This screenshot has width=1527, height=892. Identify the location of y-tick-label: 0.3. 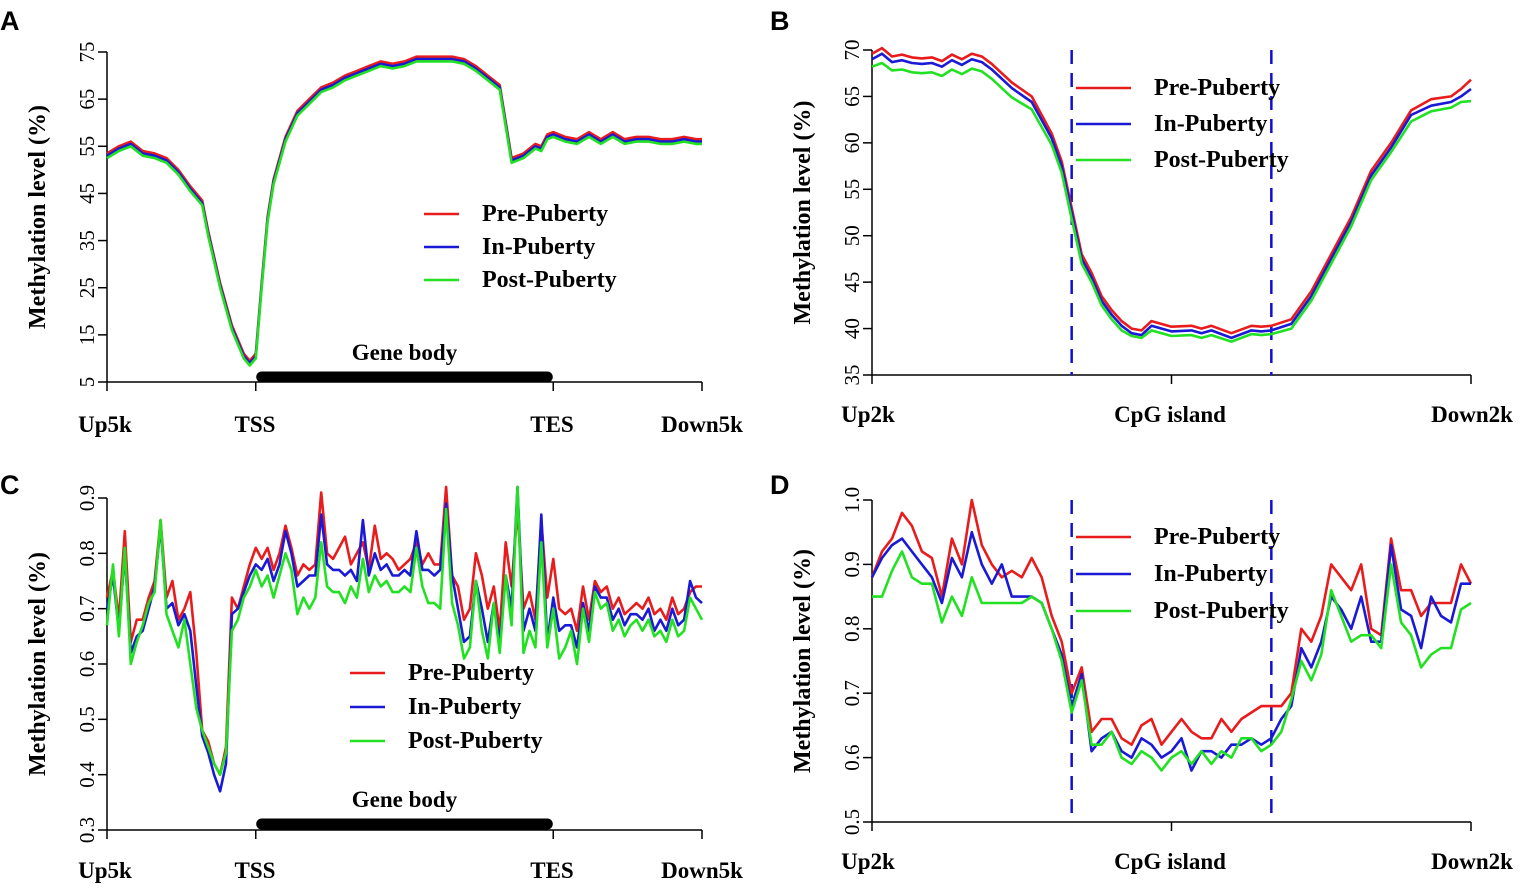
(87, 830).